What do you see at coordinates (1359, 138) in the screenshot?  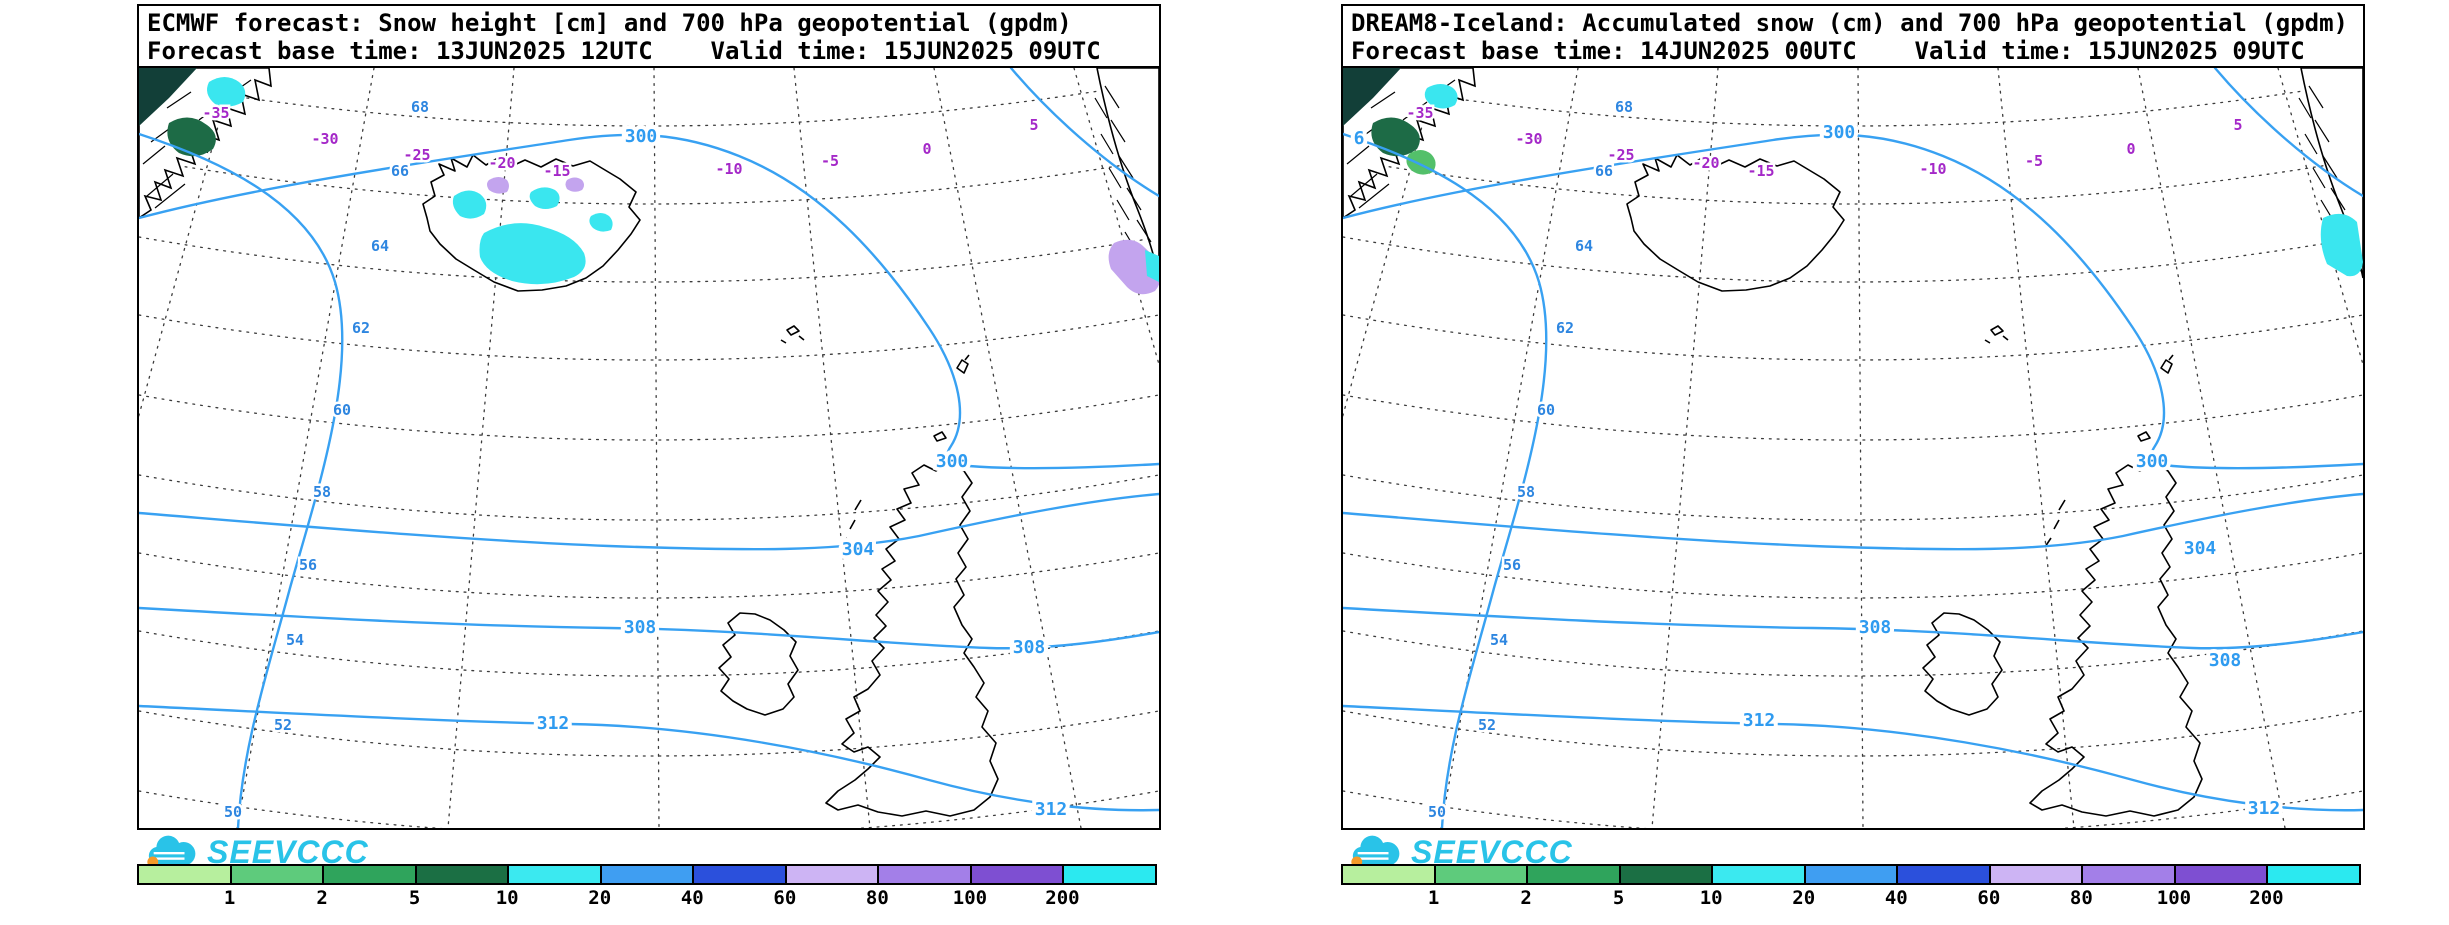 I see `contour-label: 6` at bounding box center [1359, 138].